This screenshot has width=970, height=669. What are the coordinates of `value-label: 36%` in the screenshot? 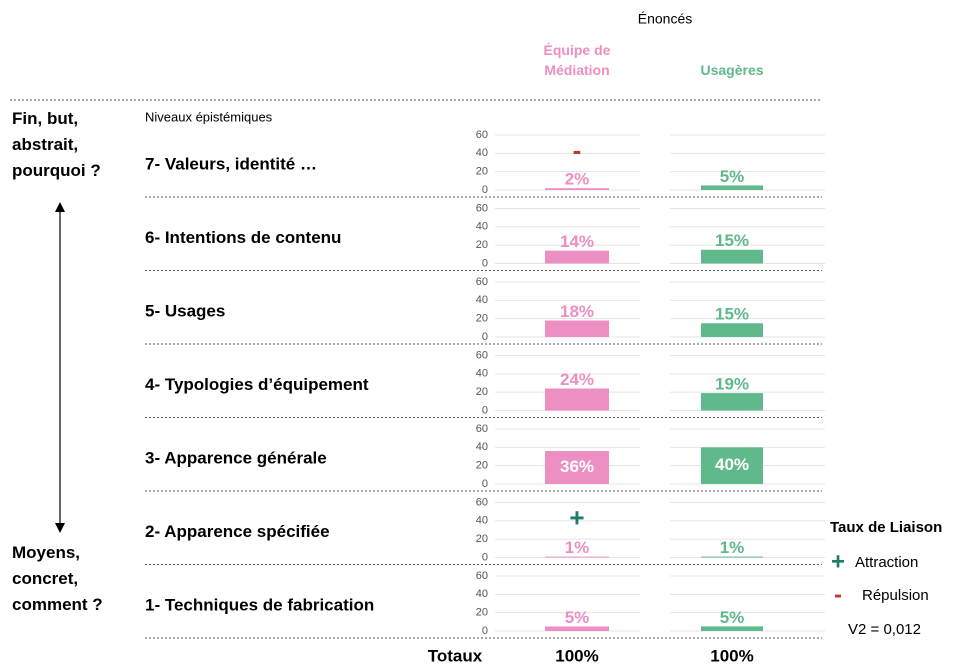 It's located at (577, 466).